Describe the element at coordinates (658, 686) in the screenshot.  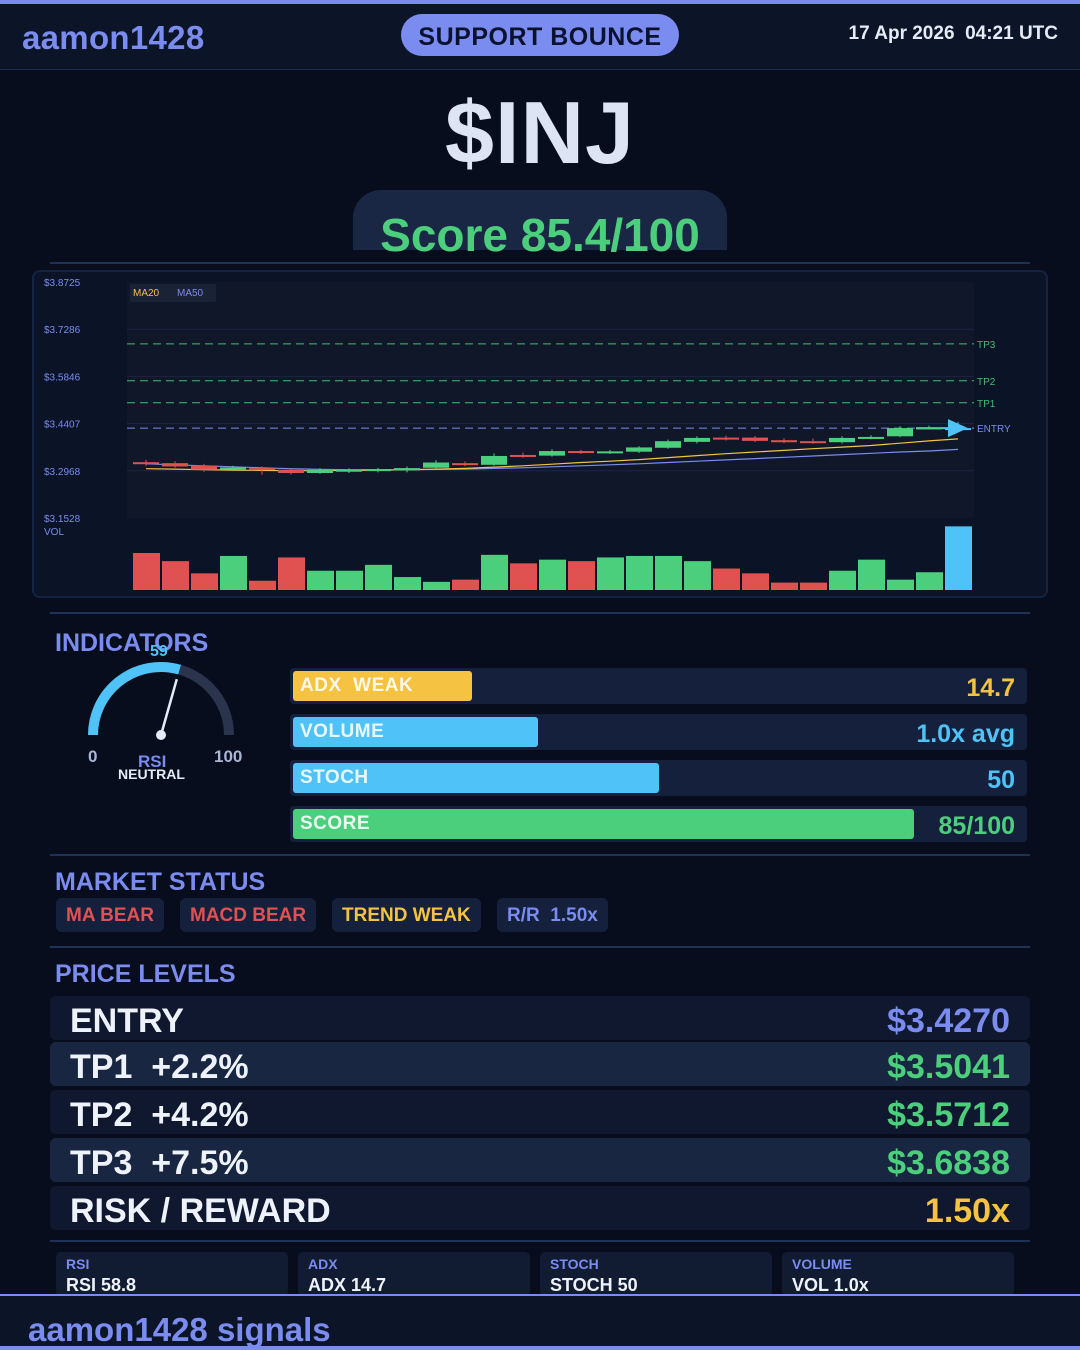
I see `indicator-bar: ADX WEAK 14.7` at that location.